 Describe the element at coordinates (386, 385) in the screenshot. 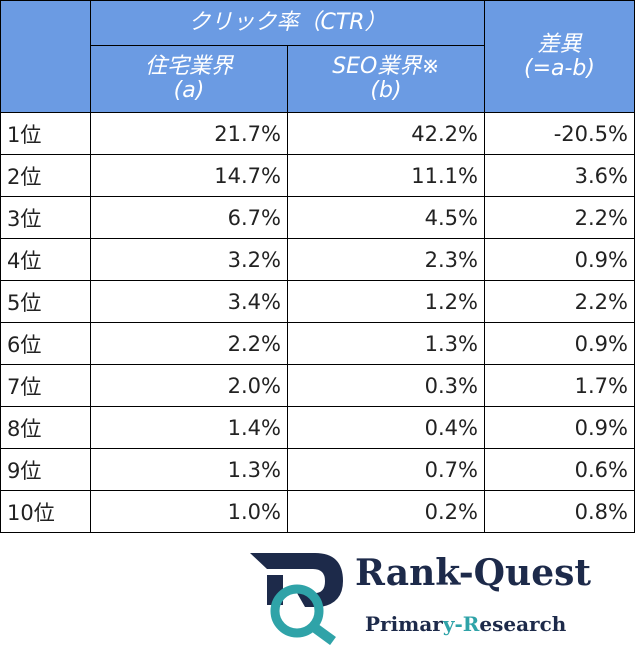

I see `b-cell: 0.3%` at that location.